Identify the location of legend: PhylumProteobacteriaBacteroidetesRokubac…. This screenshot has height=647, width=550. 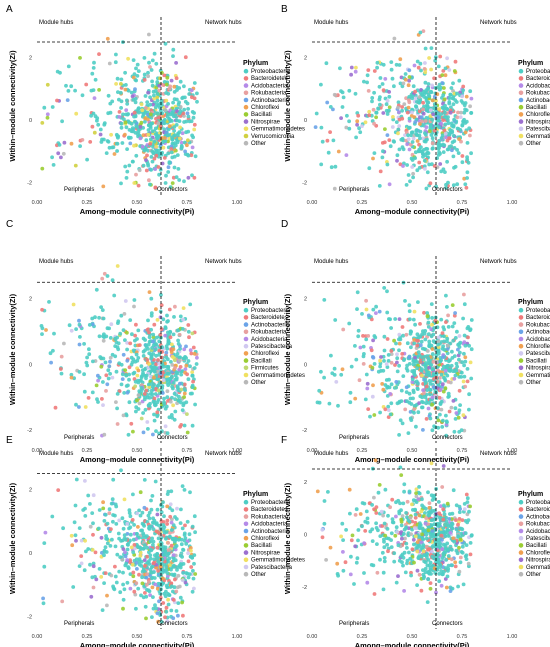
(274, 534).